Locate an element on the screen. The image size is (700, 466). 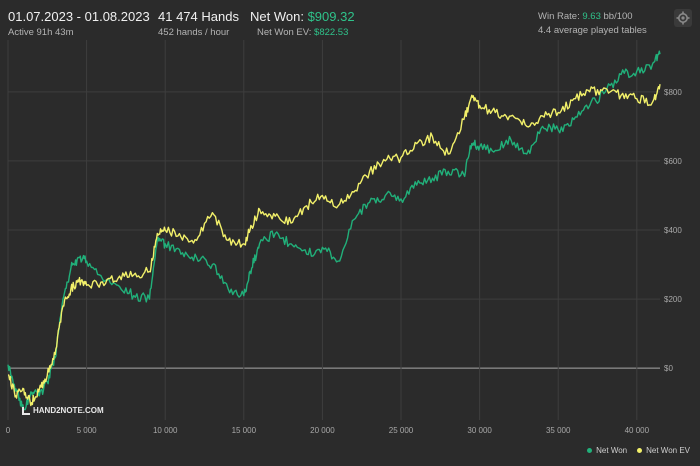
settings-button is located at coordinates (683, 18).